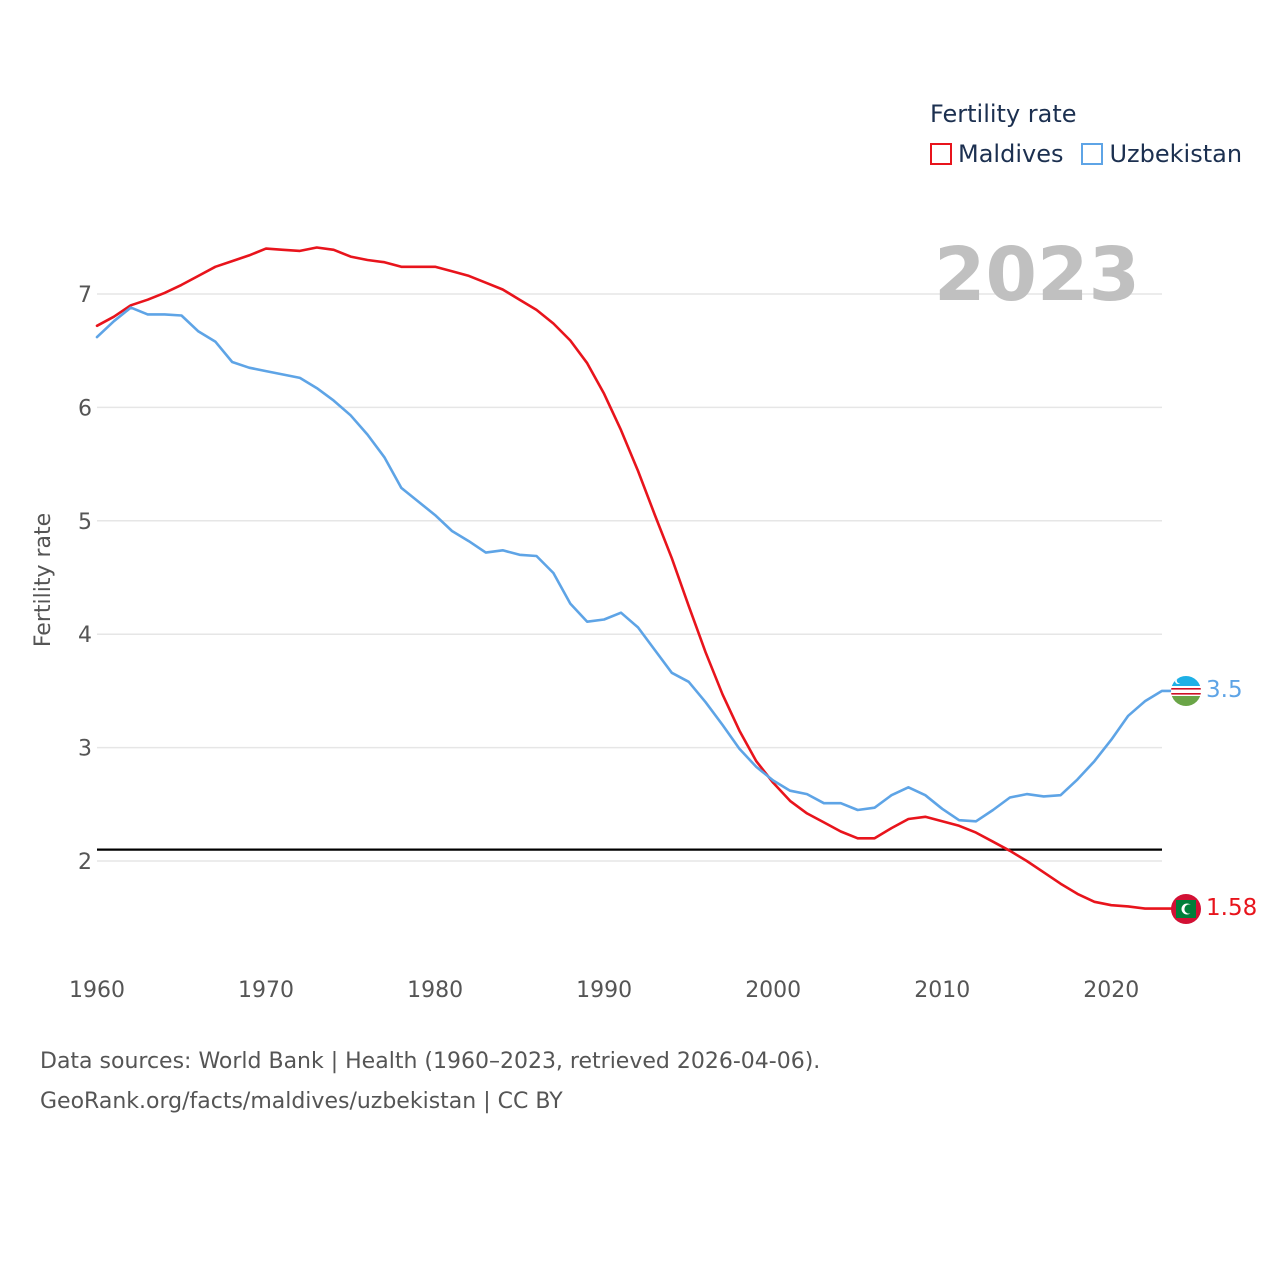  Describe the element at coordinates (1003, 114) in the screenshot. I see `legend-title: Fertility rate` at that location.